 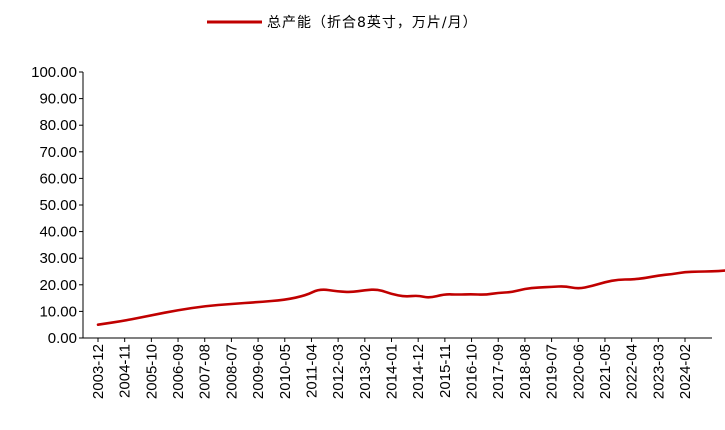 I want to click on y-tick-label: 100.00, so click(x=54, y=72).